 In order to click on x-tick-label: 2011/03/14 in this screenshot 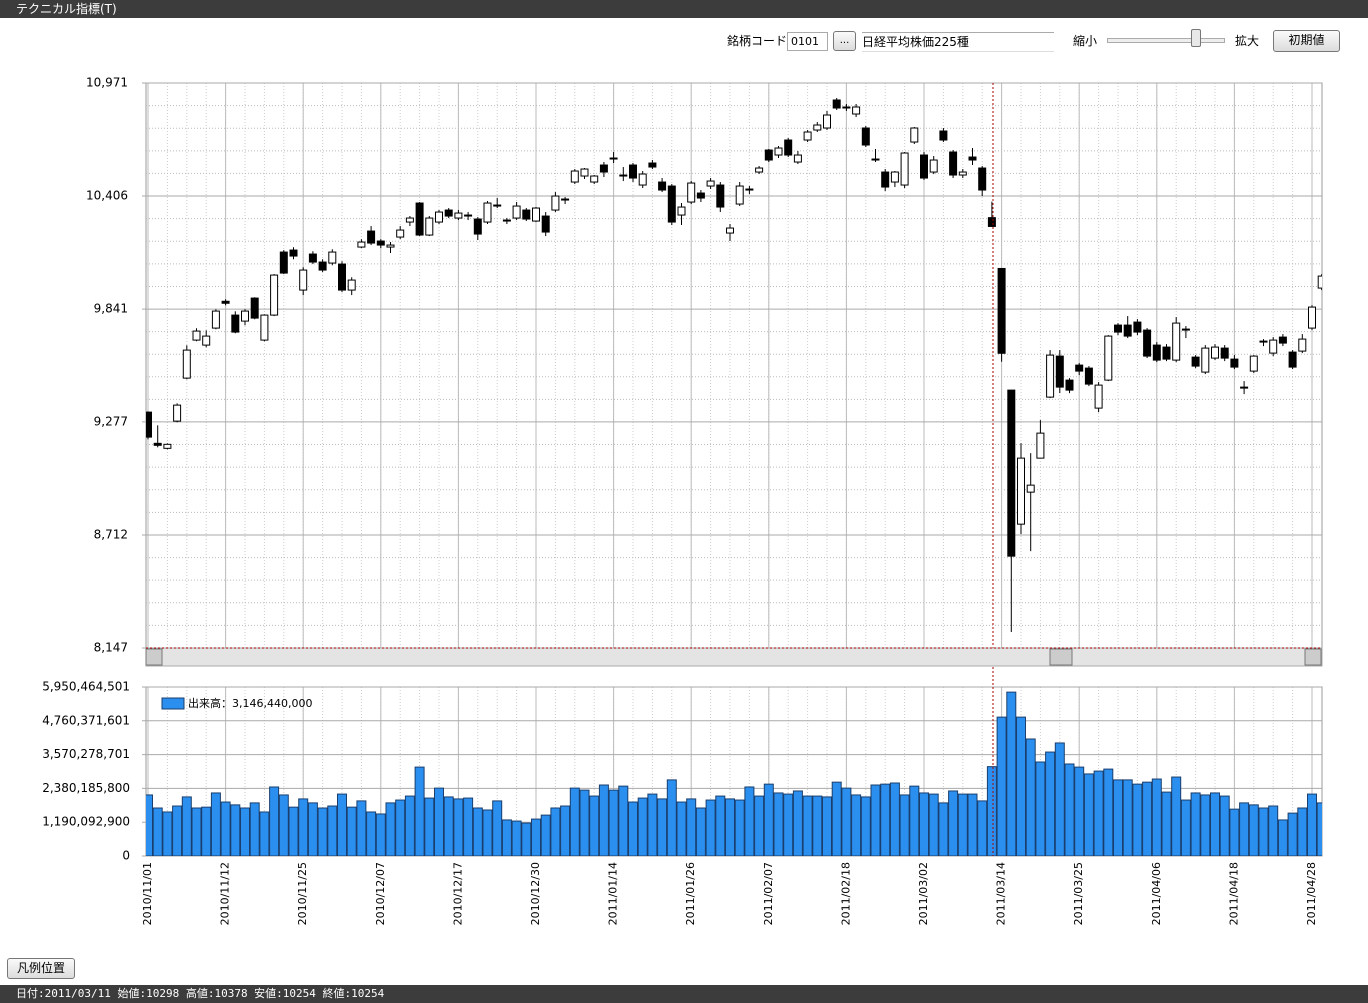, I will do `click(1001, 893)`.